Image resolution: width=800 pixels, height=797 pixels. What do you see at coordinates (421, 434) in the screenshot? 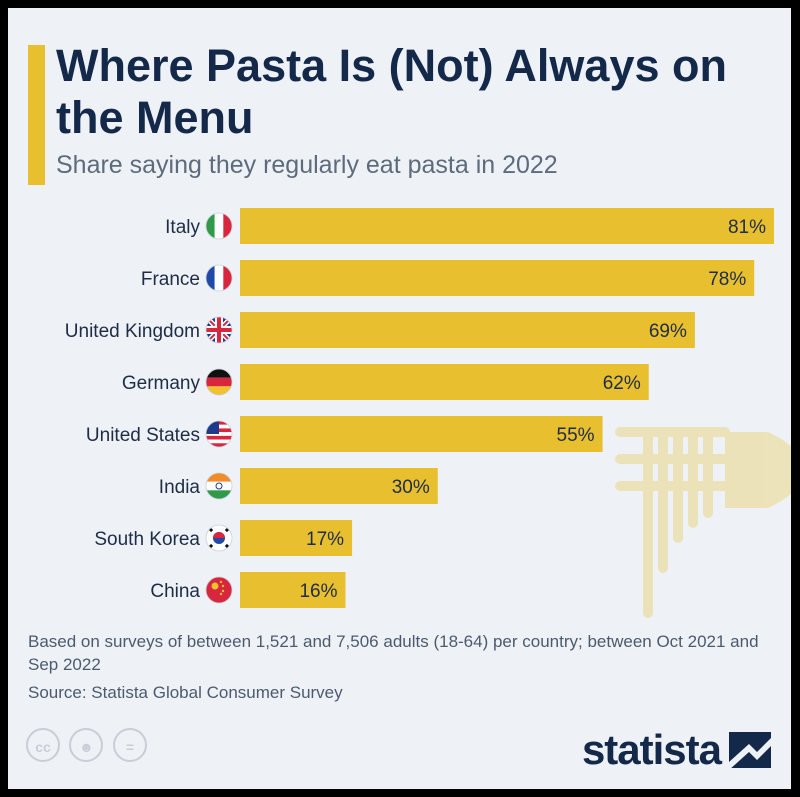
I see `bar-united-states` at bounding box center [421, 434].